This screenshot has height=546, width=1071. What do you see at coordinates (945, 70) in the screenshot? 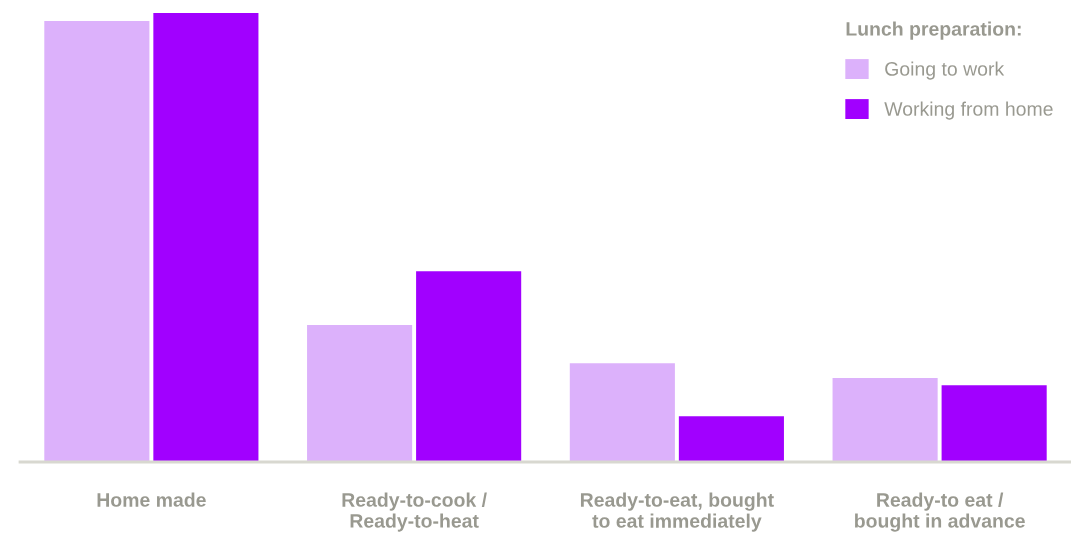
I see `legend-label: Going to work` at bounding box center [945, 70].